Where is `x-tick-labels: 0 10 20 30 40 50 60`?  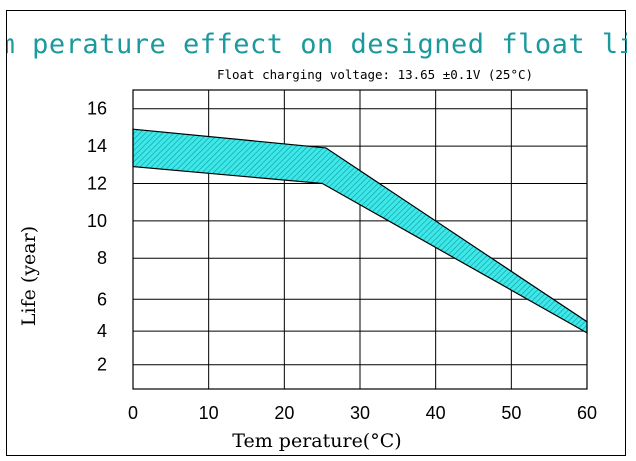 x-tick-labels: 0 10 20 30 40 50 60 is located at coordinates (362, 413).